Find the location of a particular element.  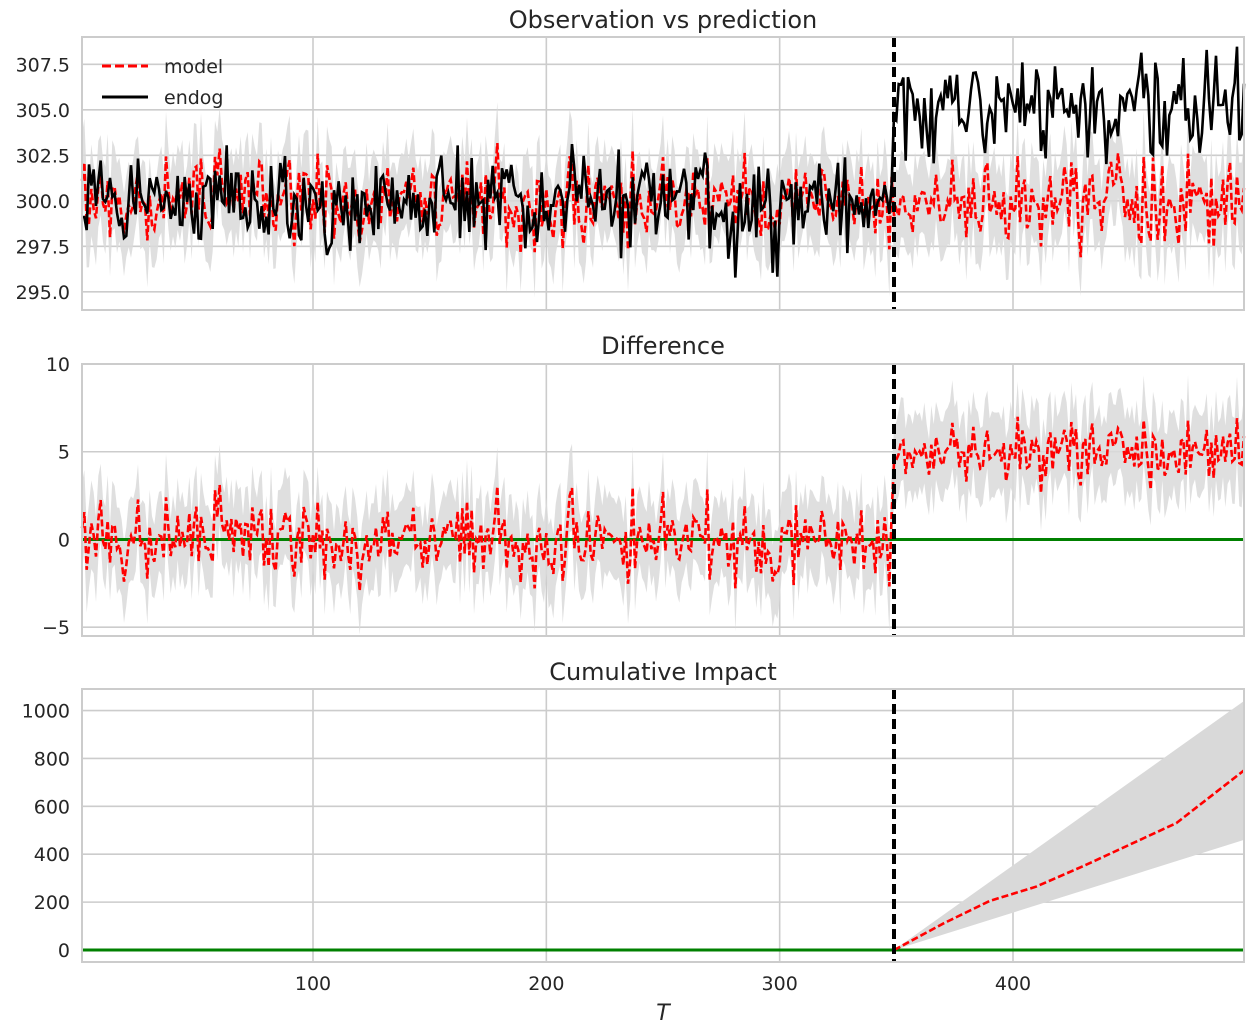

legend: model endog is located at coordinates (162, 82).